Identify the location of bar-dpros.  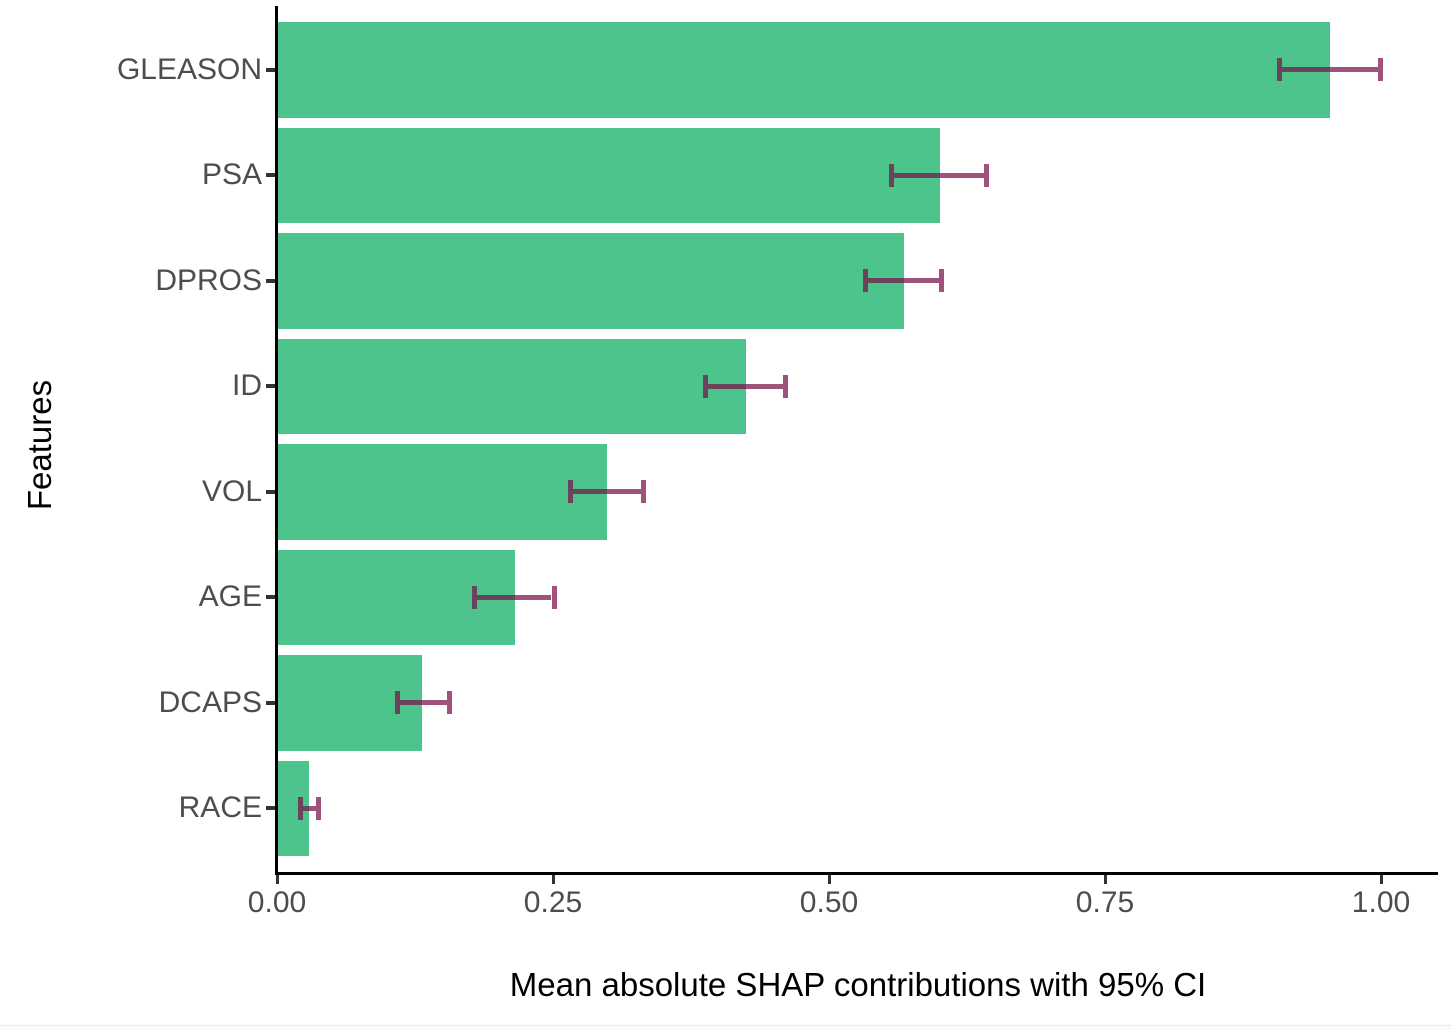
(591, 281).